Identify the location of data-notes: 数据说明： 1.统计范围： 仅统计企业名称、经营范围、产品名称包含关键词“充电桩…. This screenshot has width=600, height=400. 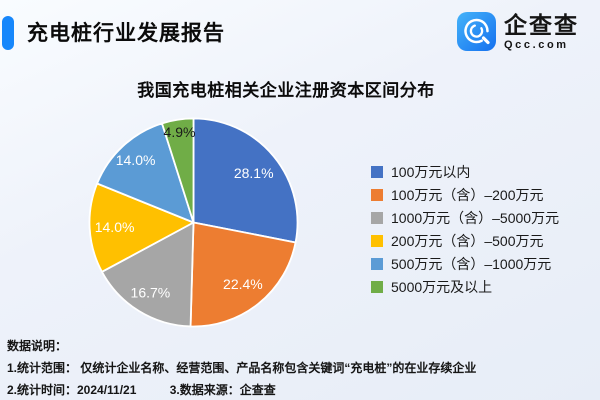
(241, 367).